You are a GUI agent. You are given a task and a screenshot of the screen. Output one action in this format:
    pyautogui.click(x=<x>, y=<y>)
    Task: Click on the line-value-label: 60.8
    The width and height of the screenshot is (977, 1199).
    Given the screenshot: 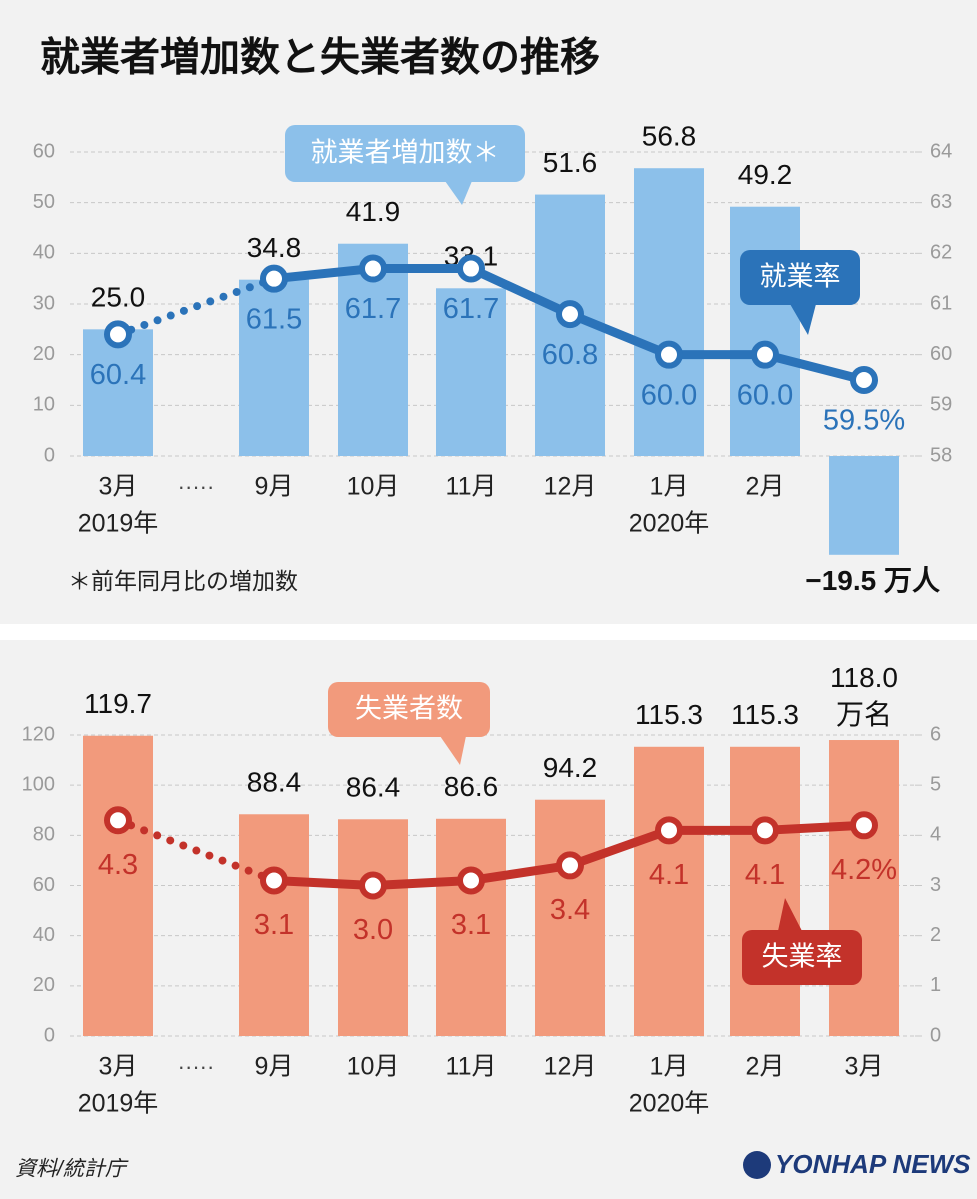 What is the action you would take?
    pyautogui.click(x=570, y=355)
    